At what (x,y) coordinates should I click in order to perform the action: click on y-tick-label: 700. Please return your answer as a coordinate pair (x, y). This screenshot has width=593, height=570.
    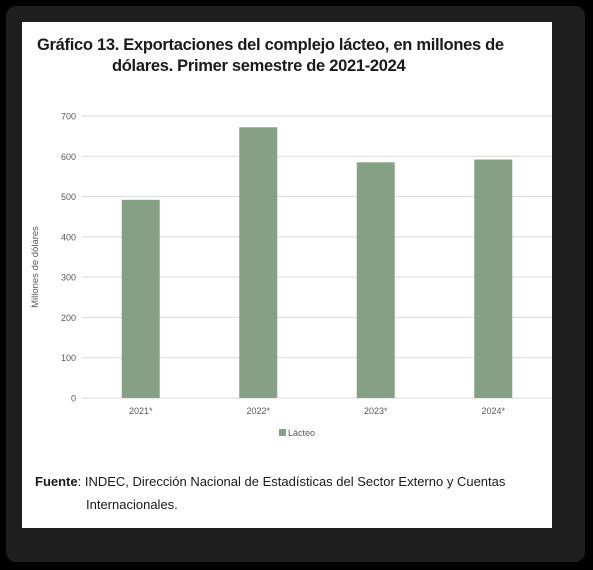
    Looking at the image, I should click on (68, 117).